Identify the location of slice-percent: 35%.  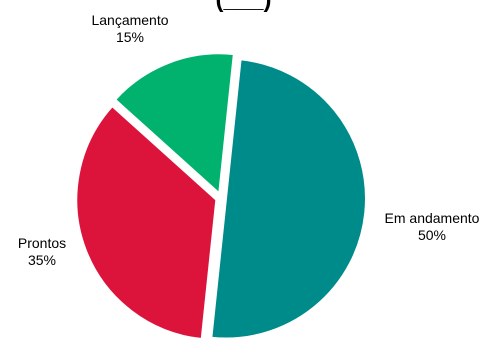
(42, 260).